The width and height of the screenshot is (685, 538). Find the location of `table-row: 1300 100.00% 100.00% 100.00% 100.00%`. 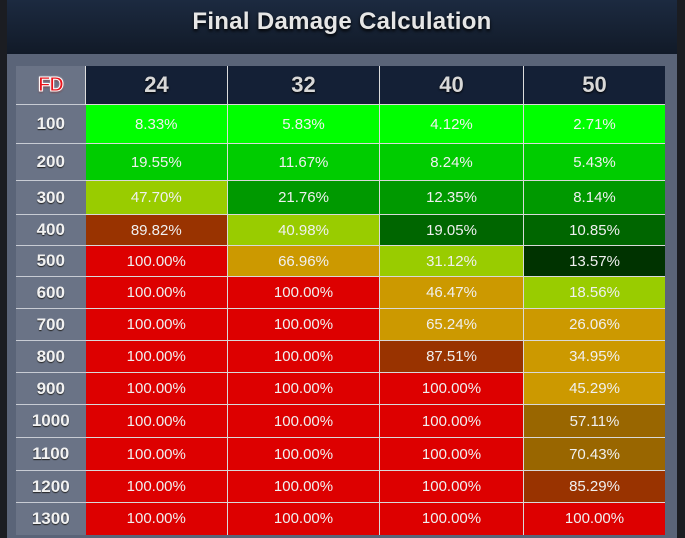

table-row: 1300 100.00% 100.00% 100.00% 100.00% is located at coordinates (340, 518).